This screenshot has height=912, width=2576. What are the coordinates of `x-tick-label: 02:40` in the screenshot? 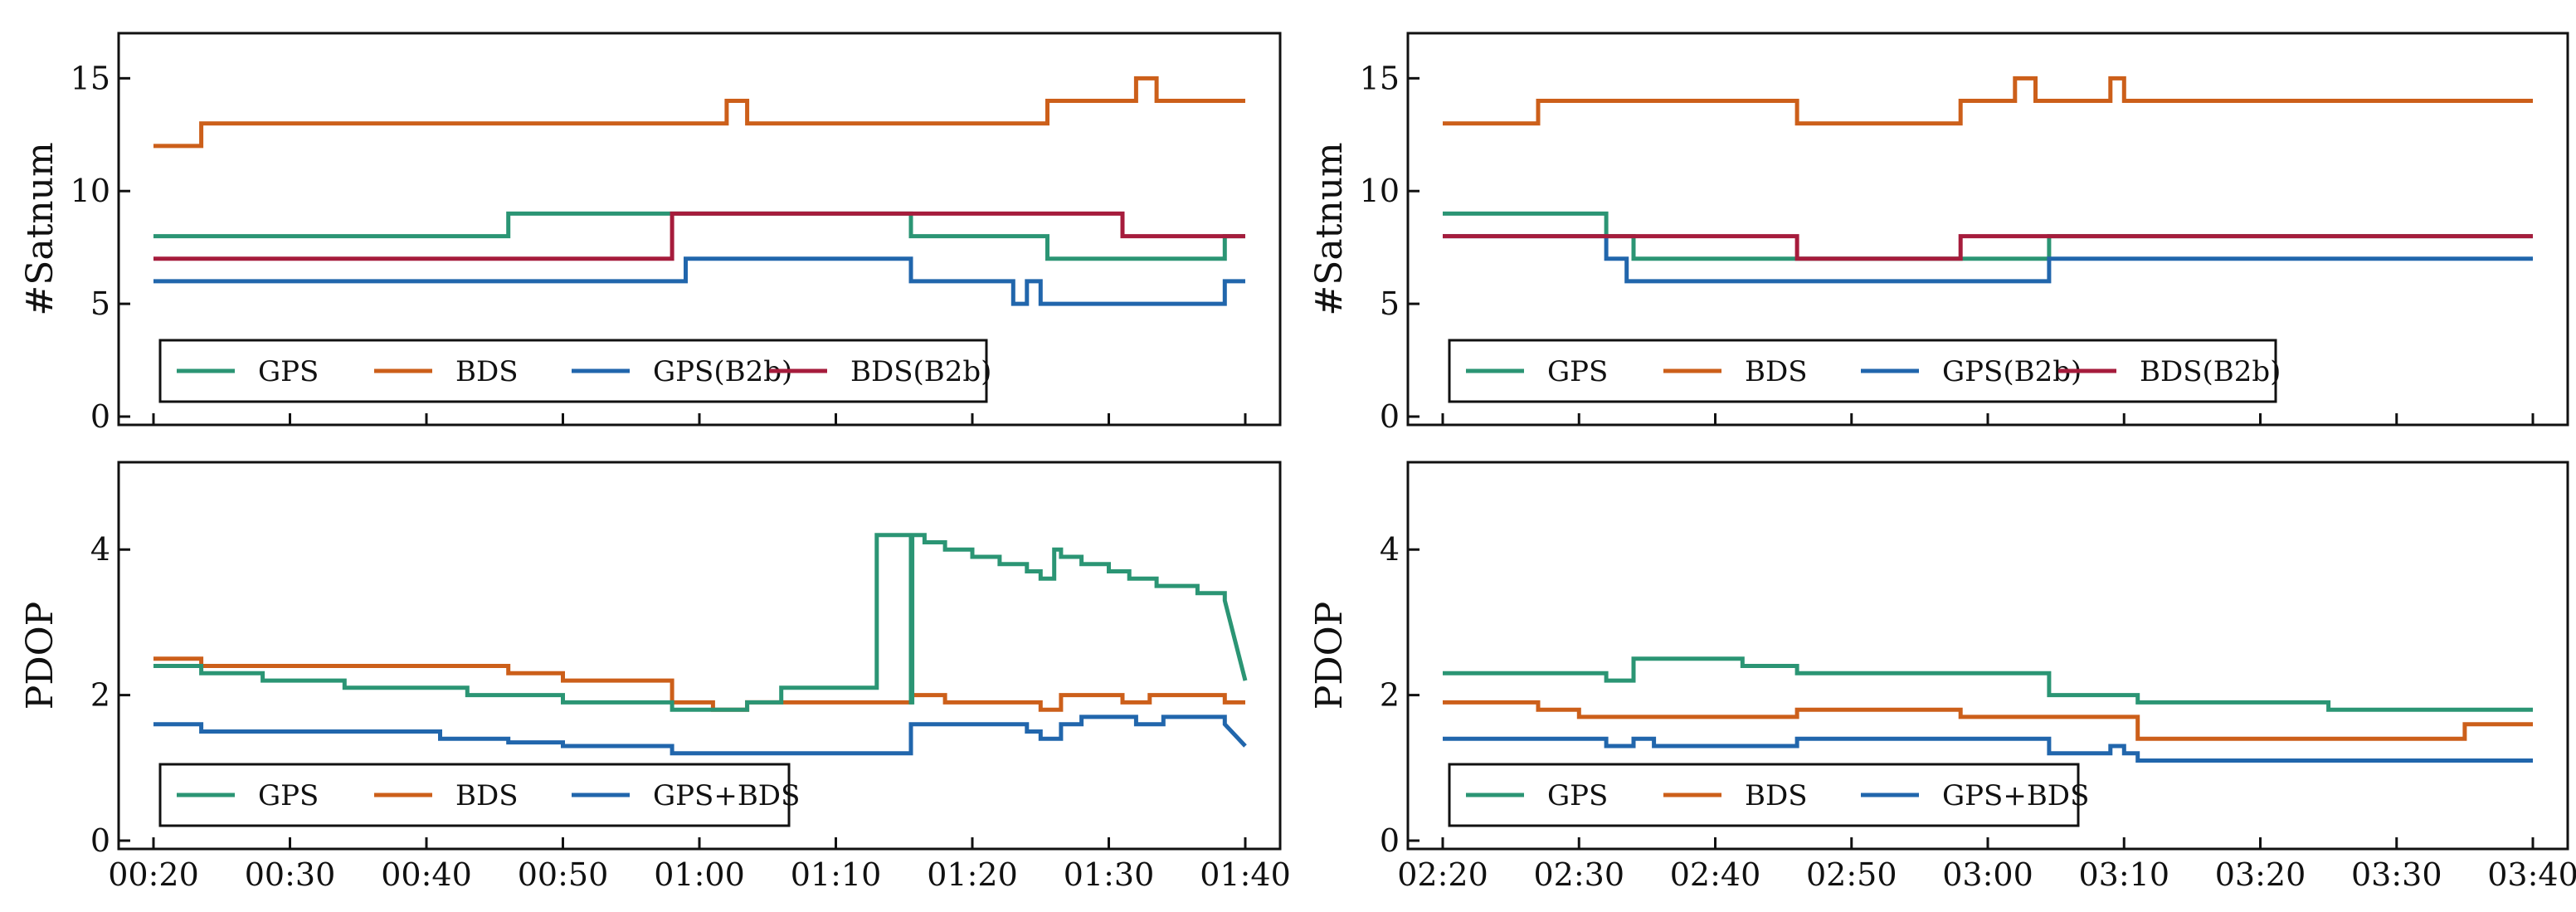 It's located at (1715, 875).